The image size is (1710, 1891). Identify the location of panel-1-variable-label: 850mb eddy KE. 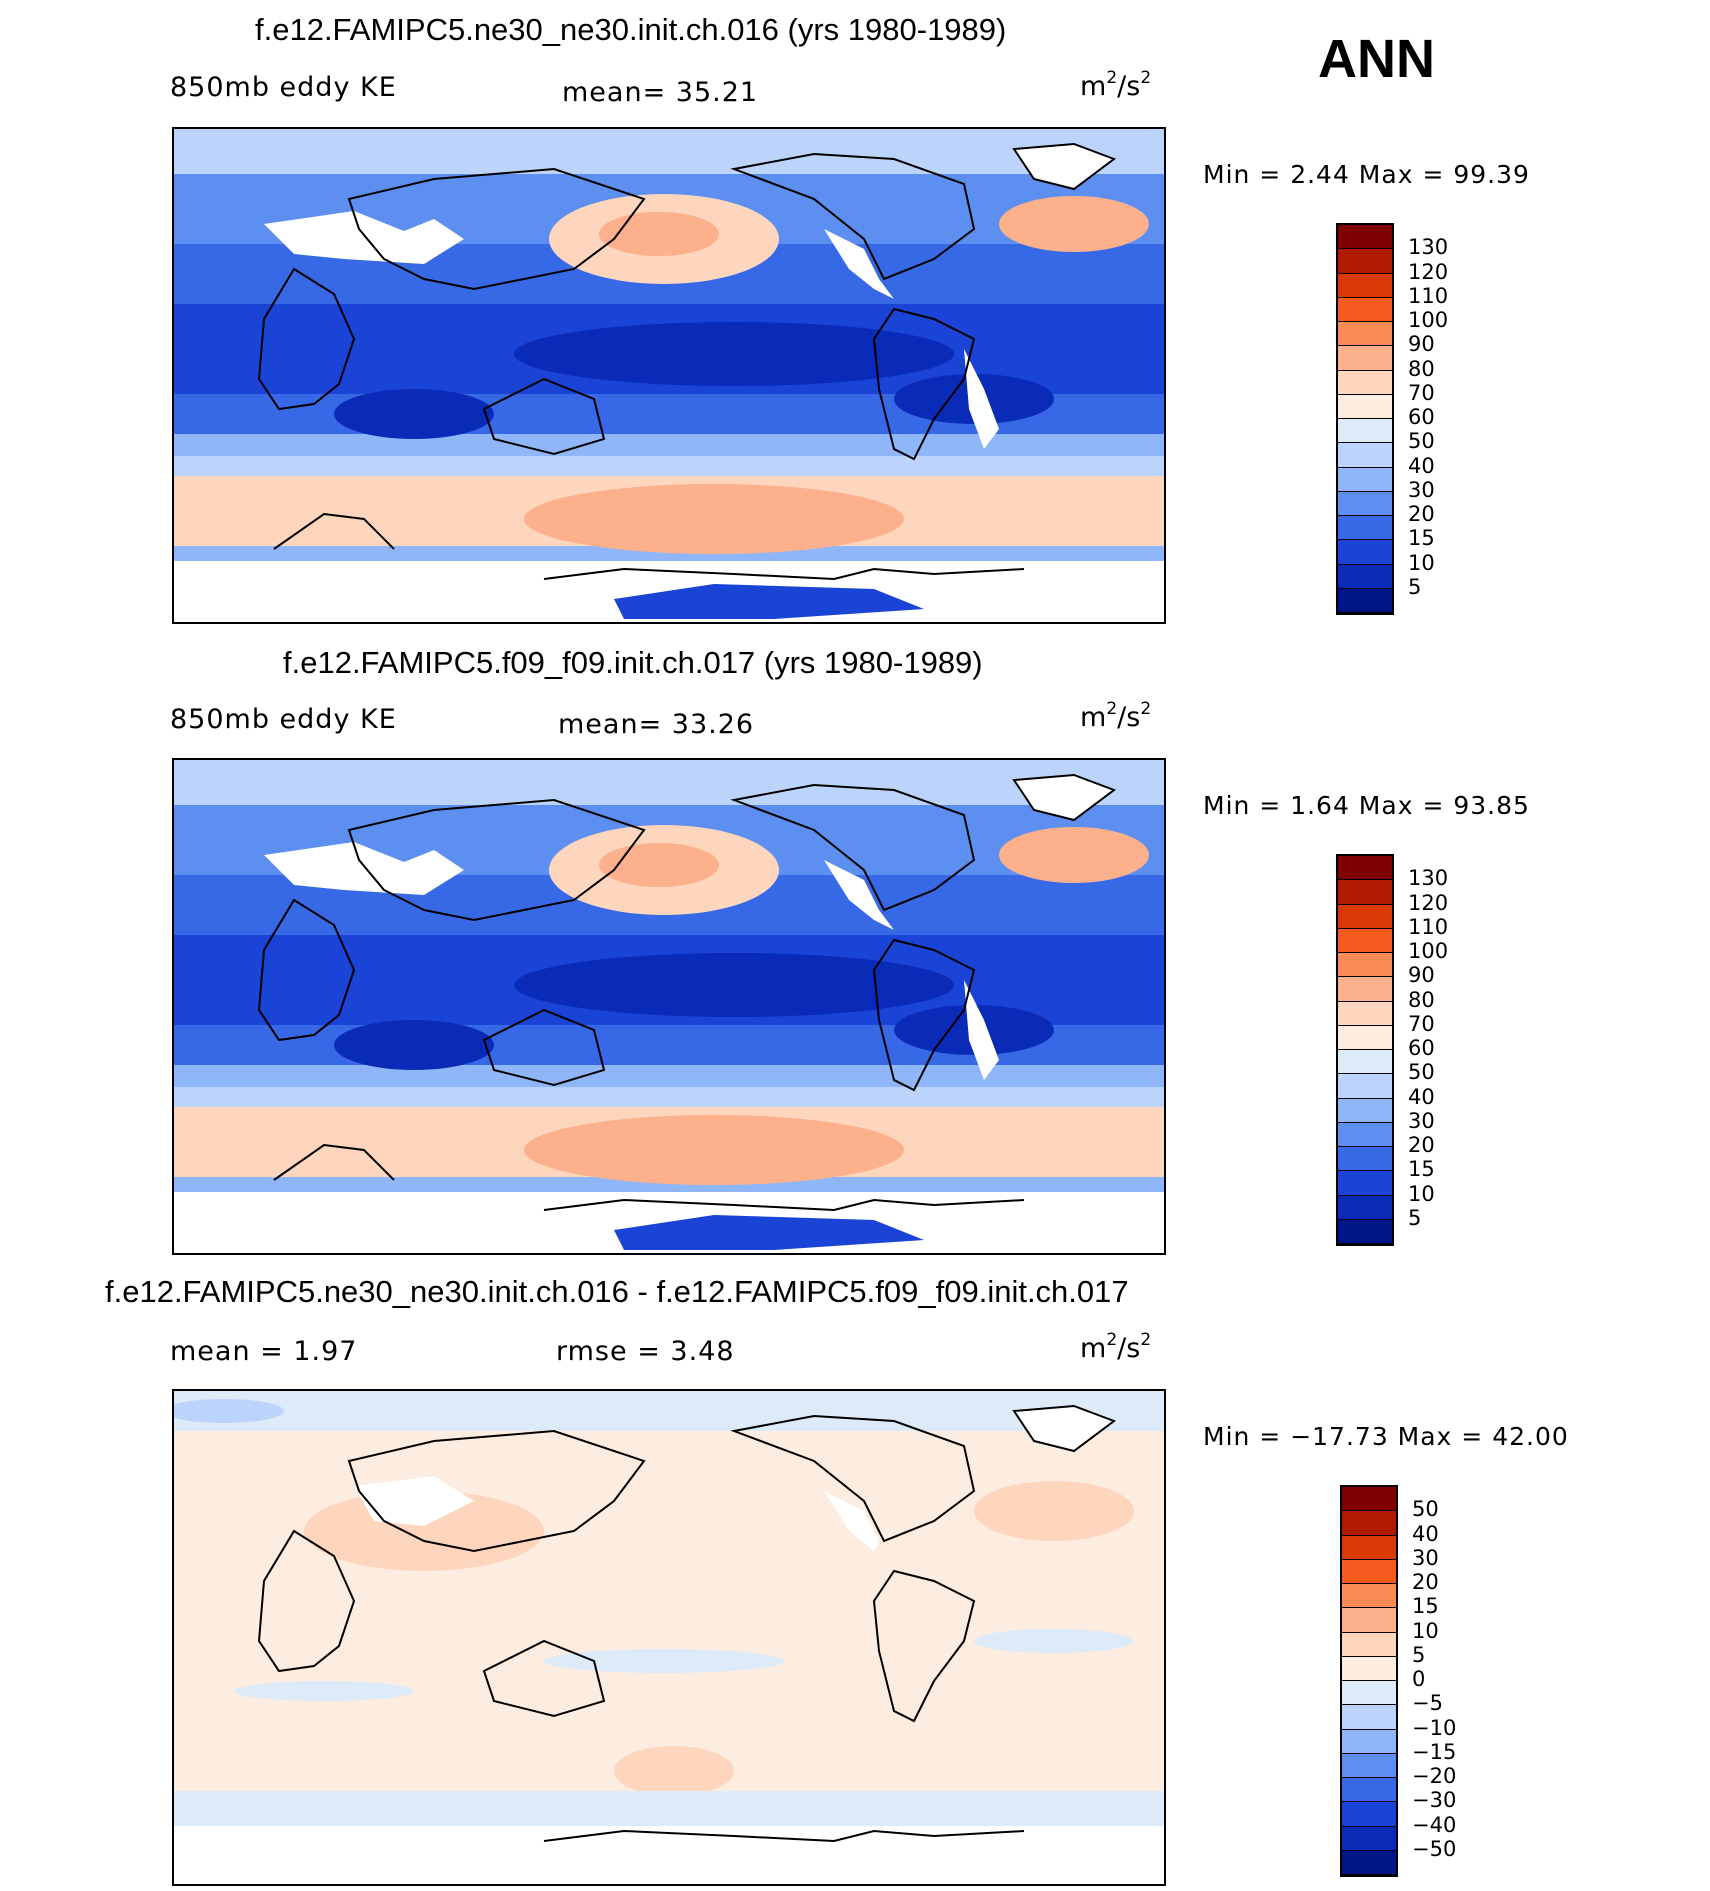
(283, 87).